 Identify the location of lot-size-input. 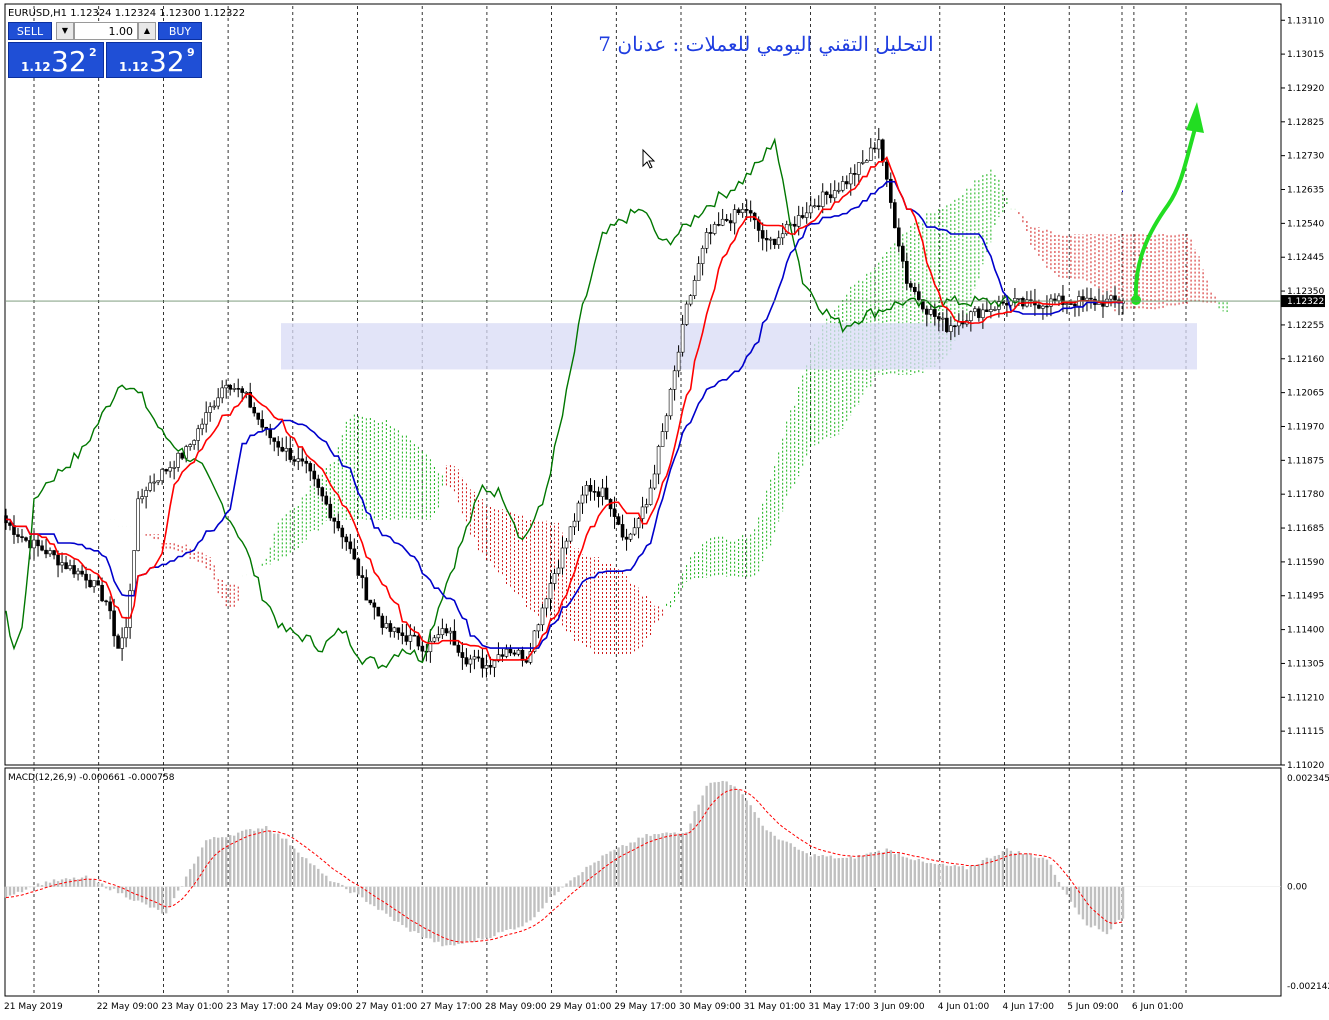
(106, 31).